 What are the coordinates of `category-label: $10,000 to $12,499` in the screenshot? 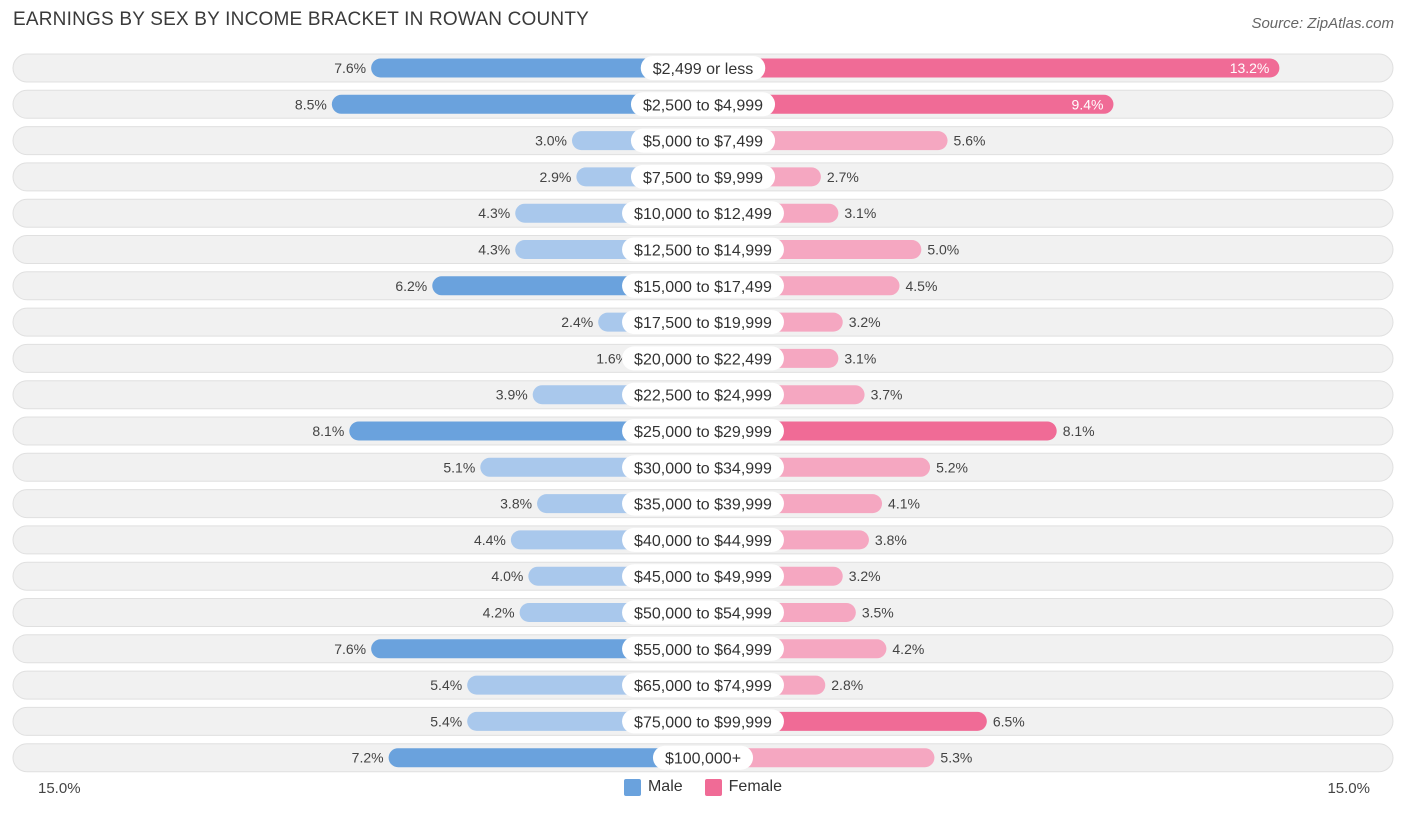 It's located at (703, 214).